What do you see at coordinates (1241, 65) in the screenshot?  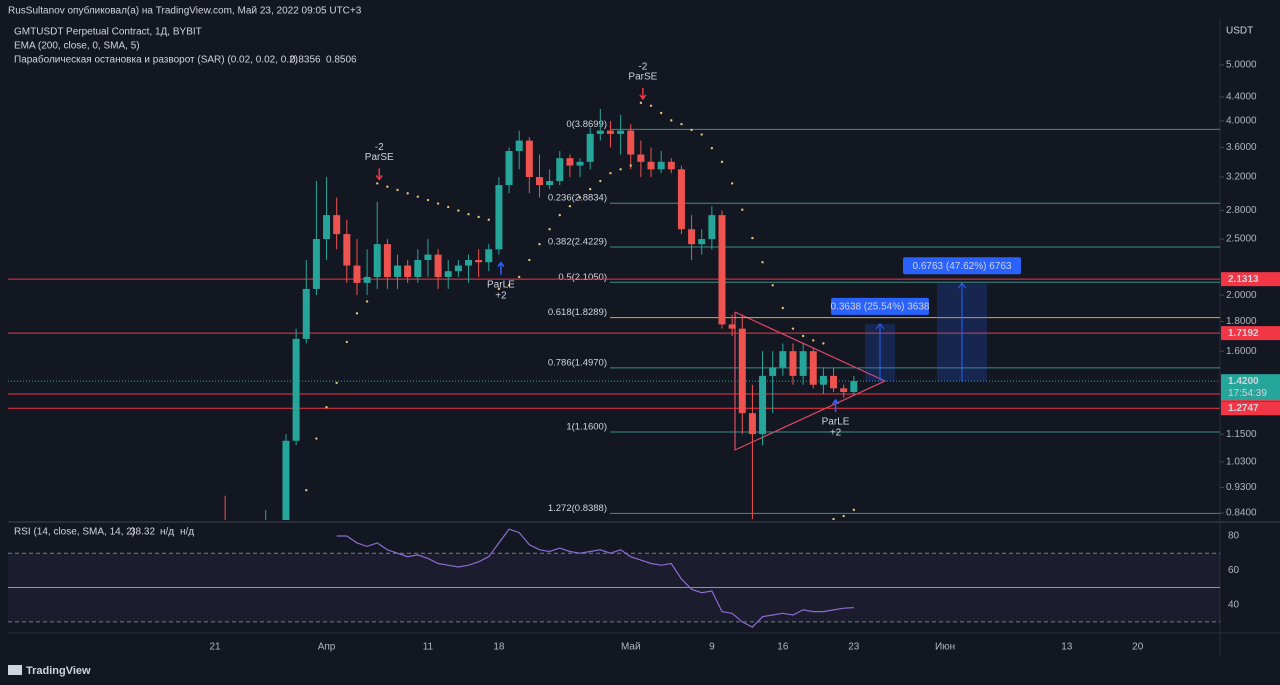 I see `y-tick-label: 5.0000` at bounding box center [1241, 65].